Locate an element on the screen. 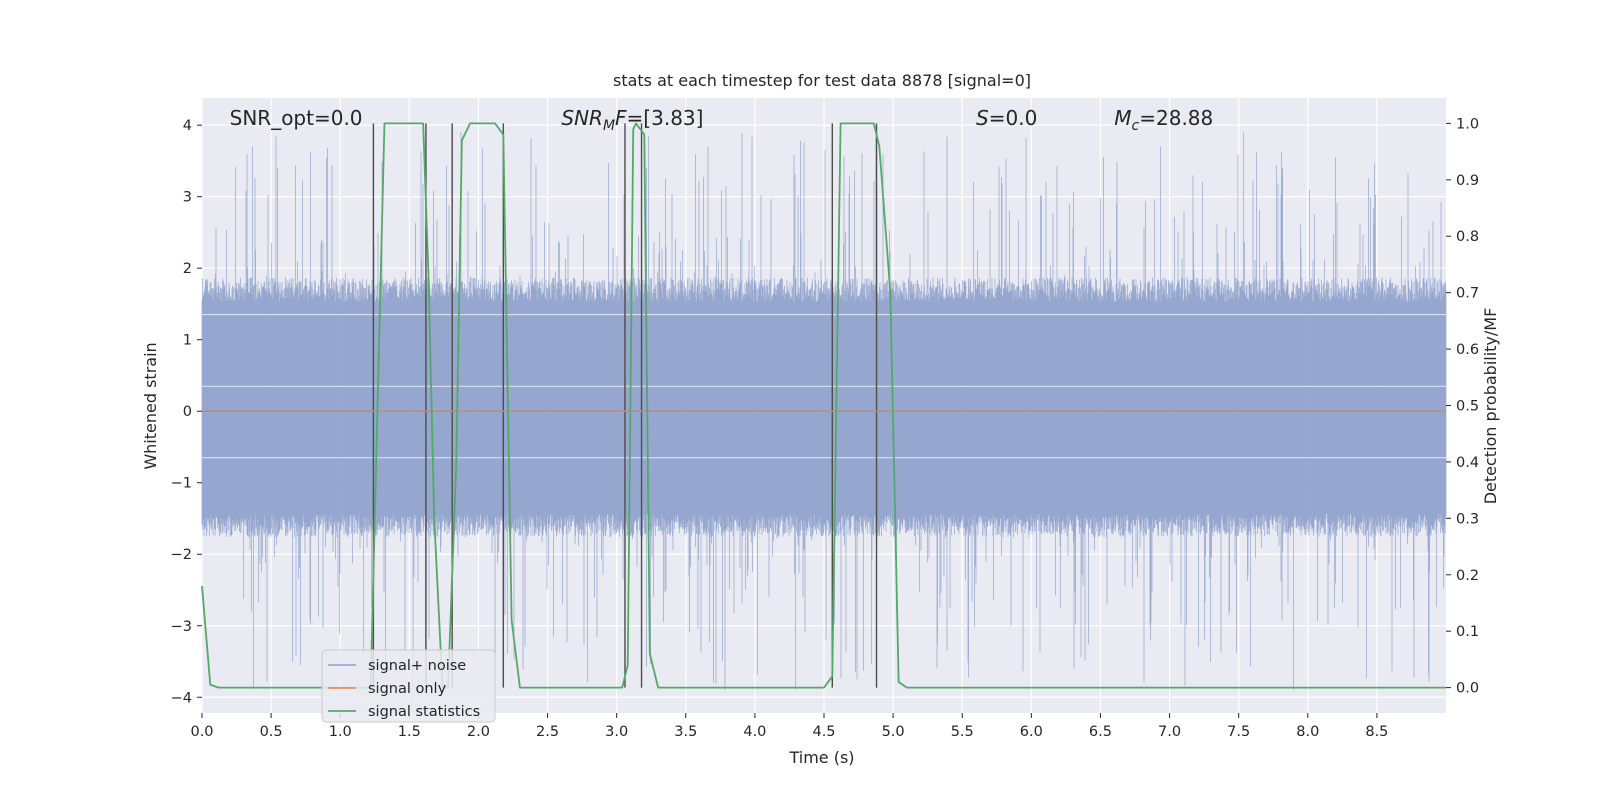  legend-entry: signal+ noise is located at coordinates (417, 666).